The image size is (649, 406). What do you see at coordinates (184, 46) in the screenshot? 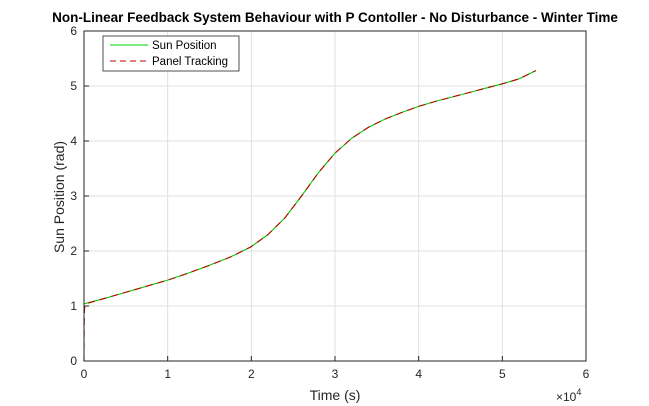
I see `legend-label-sun-position: Sun Position` at bounding box center [184, 46].